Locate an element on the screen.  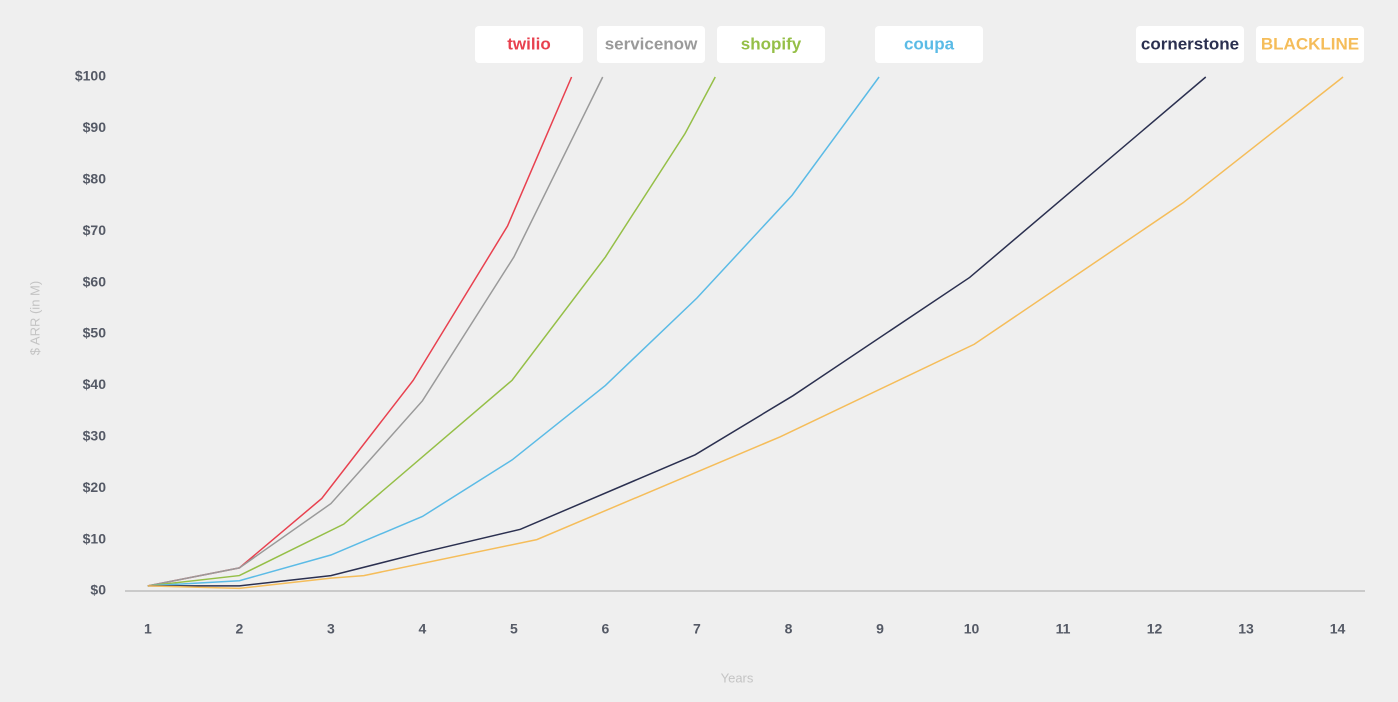
legend-item: coupa is located at coordinates (929, 44).